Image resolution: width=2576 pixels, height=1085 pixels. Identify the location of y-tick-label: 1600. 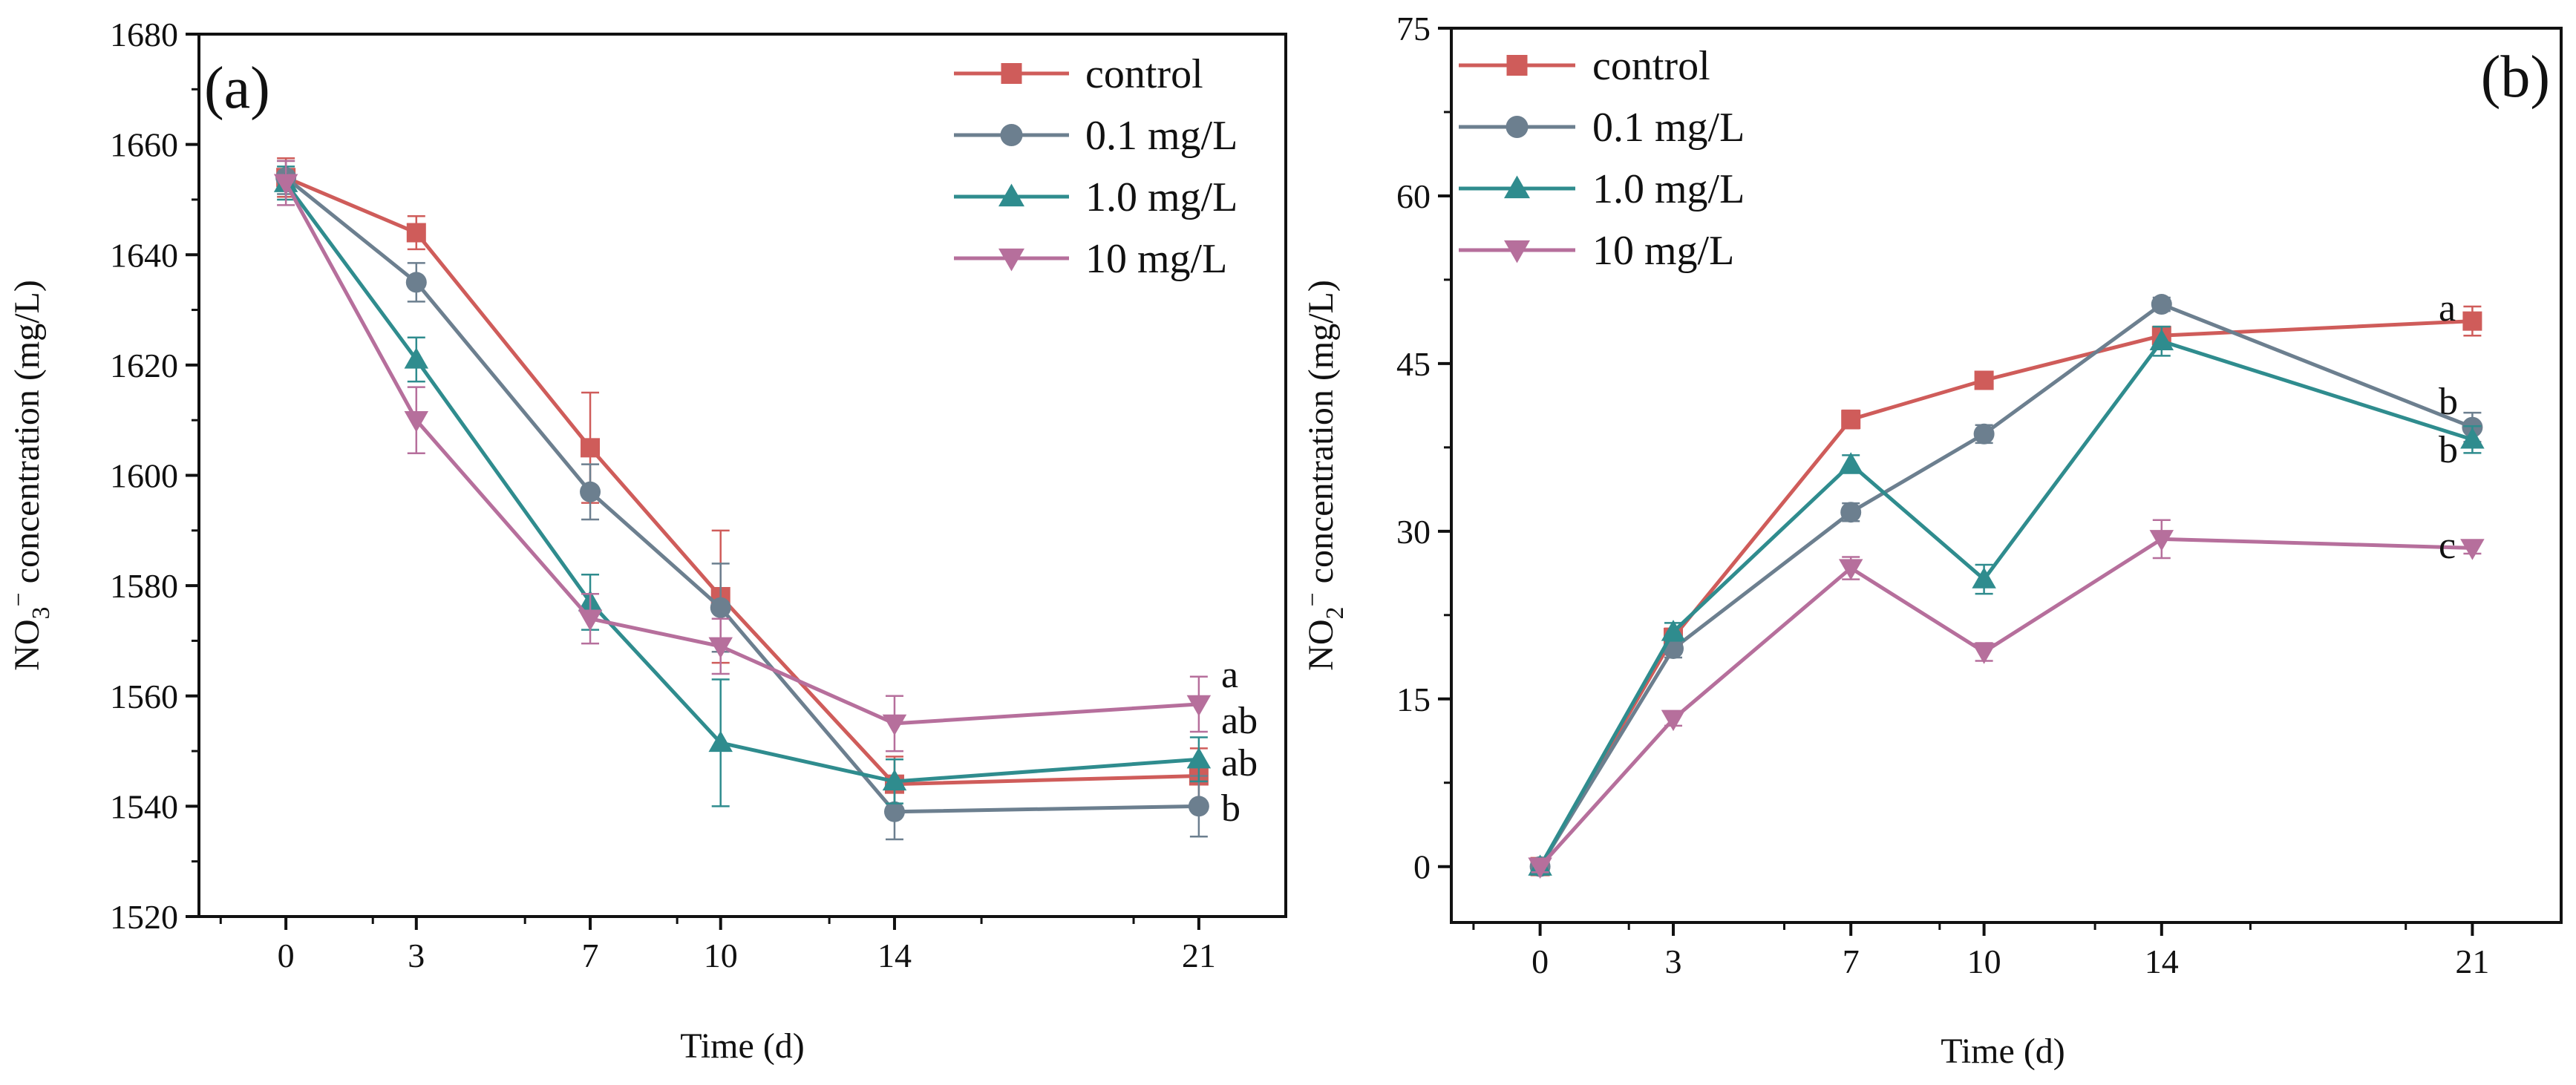
(144, 476).